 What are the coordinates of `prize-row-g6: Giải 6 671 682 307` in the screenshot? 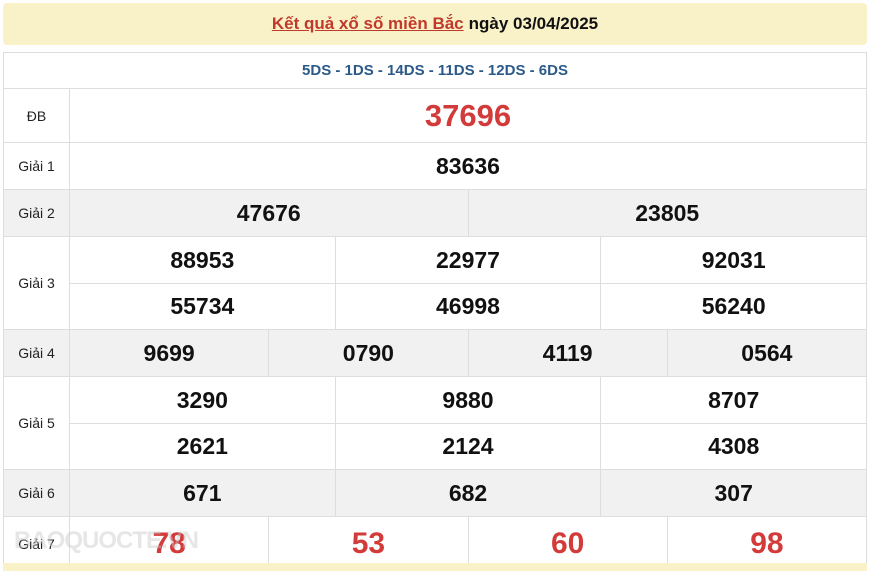 It's located at (435, 493).